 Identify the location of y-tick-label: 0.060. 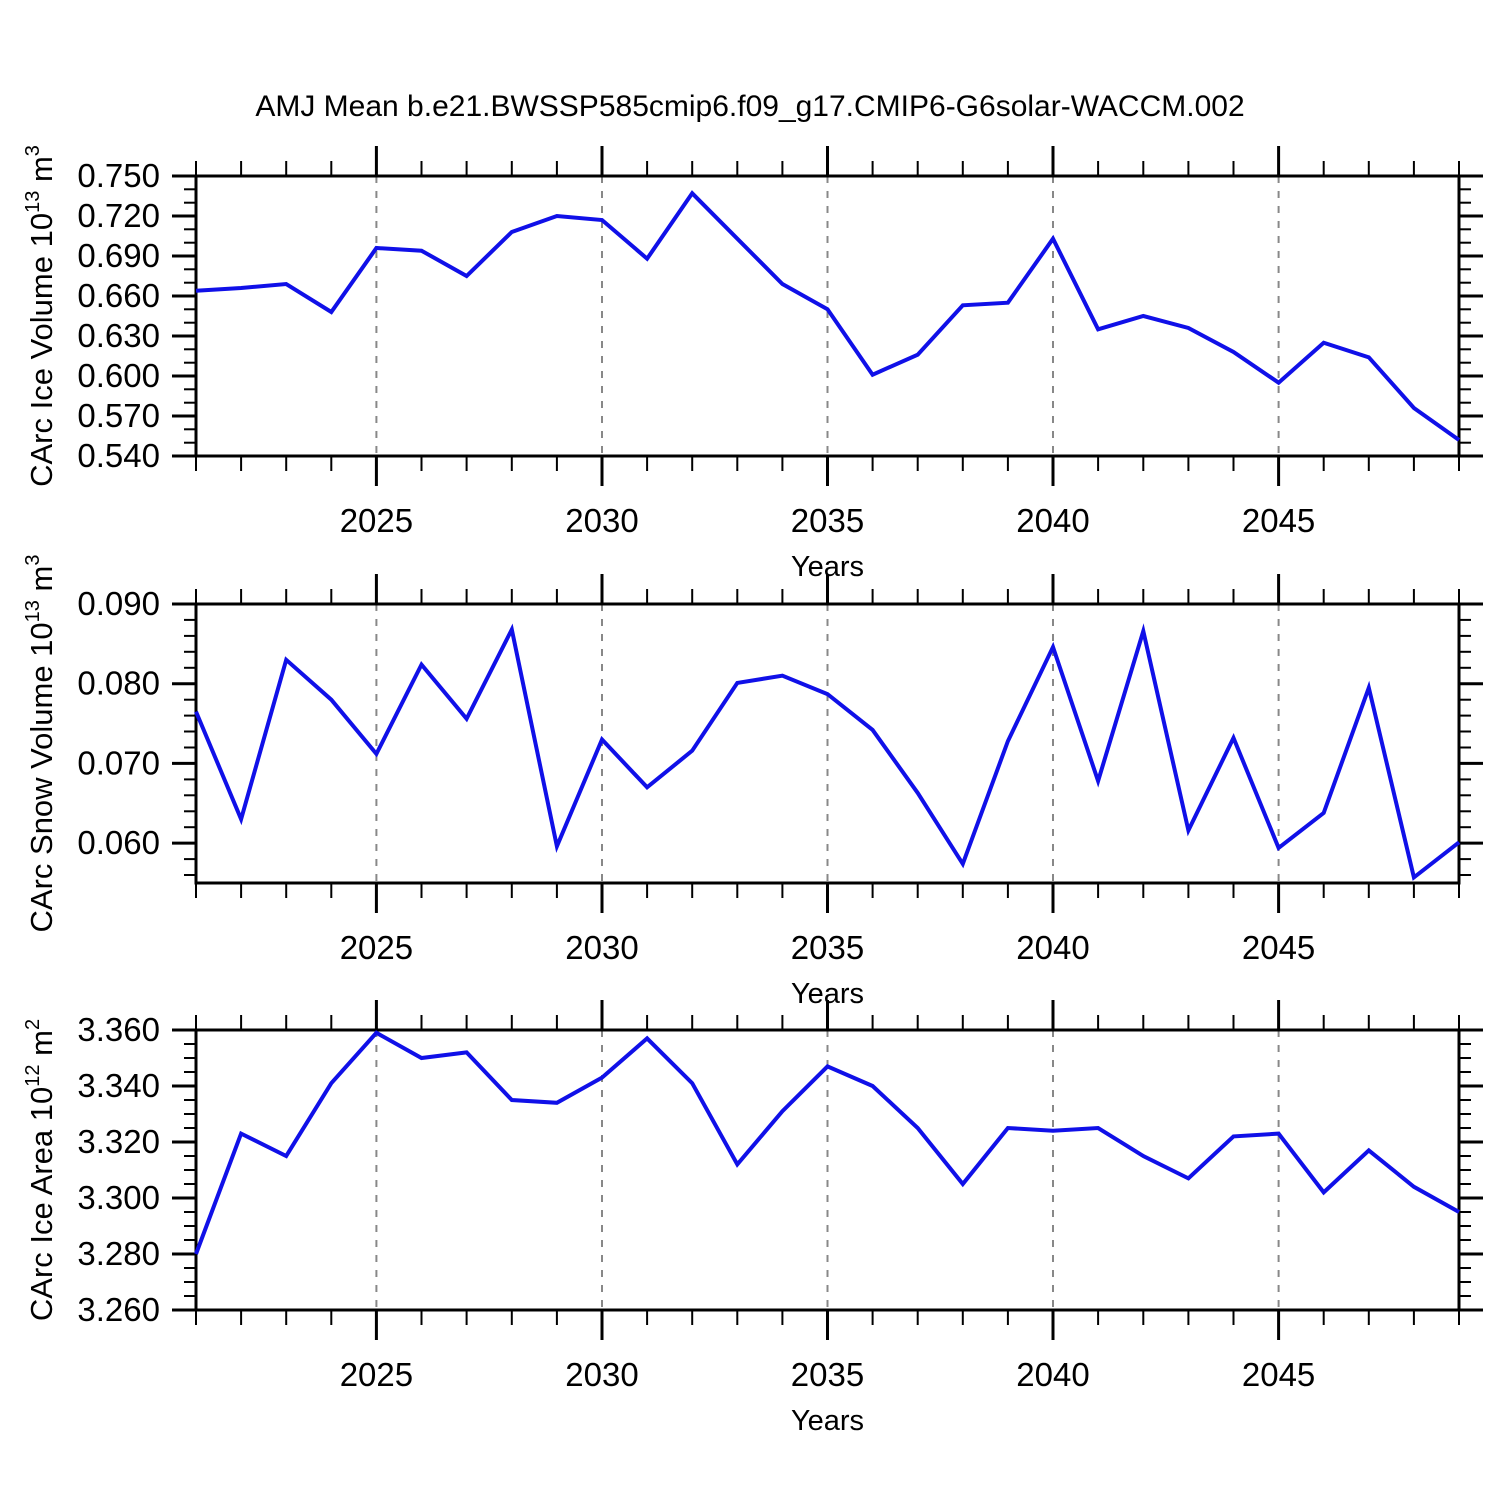
(118, 842).